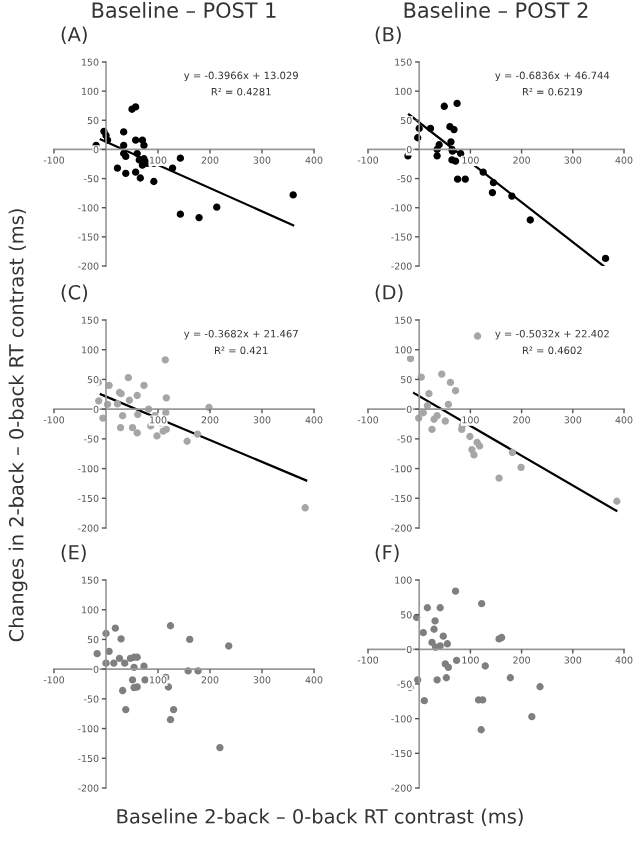 The image size is (640, 850). Describe the element at coordinates (74, 293) in the screenshot. I see `chart-subtitle: (C)` at that location.